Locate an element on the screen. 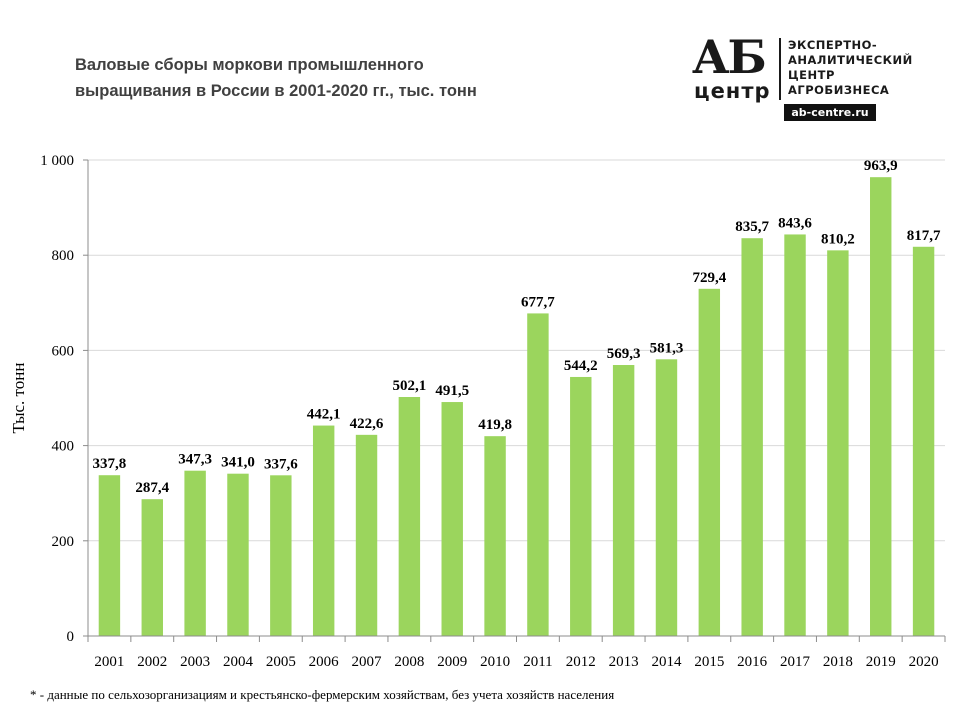 The height and width of the screenshot is (720, 960). logo-tagline-line: АГРОБИЗНЕСА is located at coordinates (839, 90).